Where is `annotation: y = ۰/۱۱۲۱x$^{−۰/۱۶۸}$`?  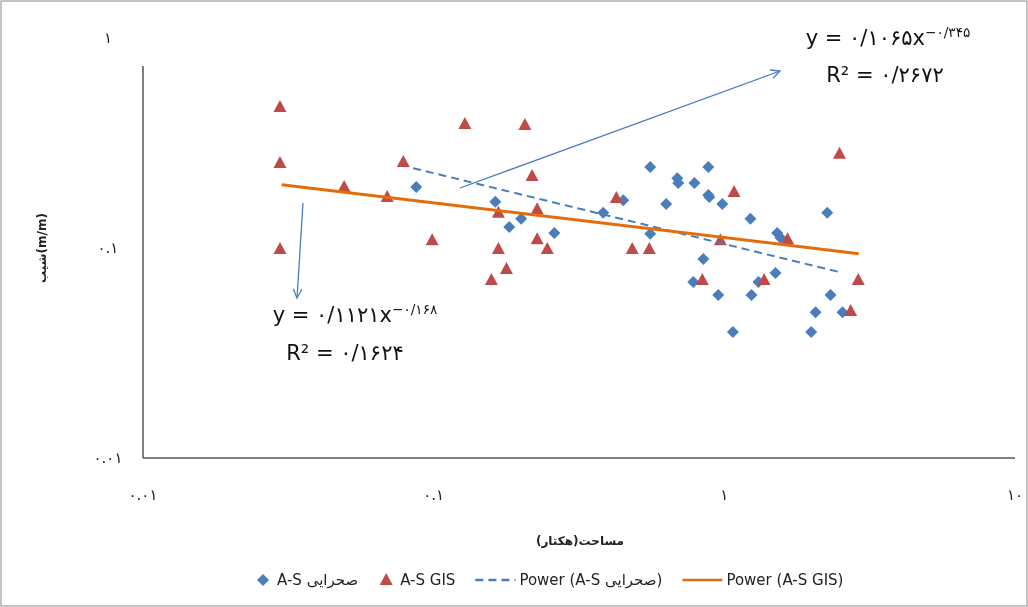 annotation: y = ۰/۱۱۲۱x$^{−۰/۱۶۸}$ is located at coordinates (355, 314).